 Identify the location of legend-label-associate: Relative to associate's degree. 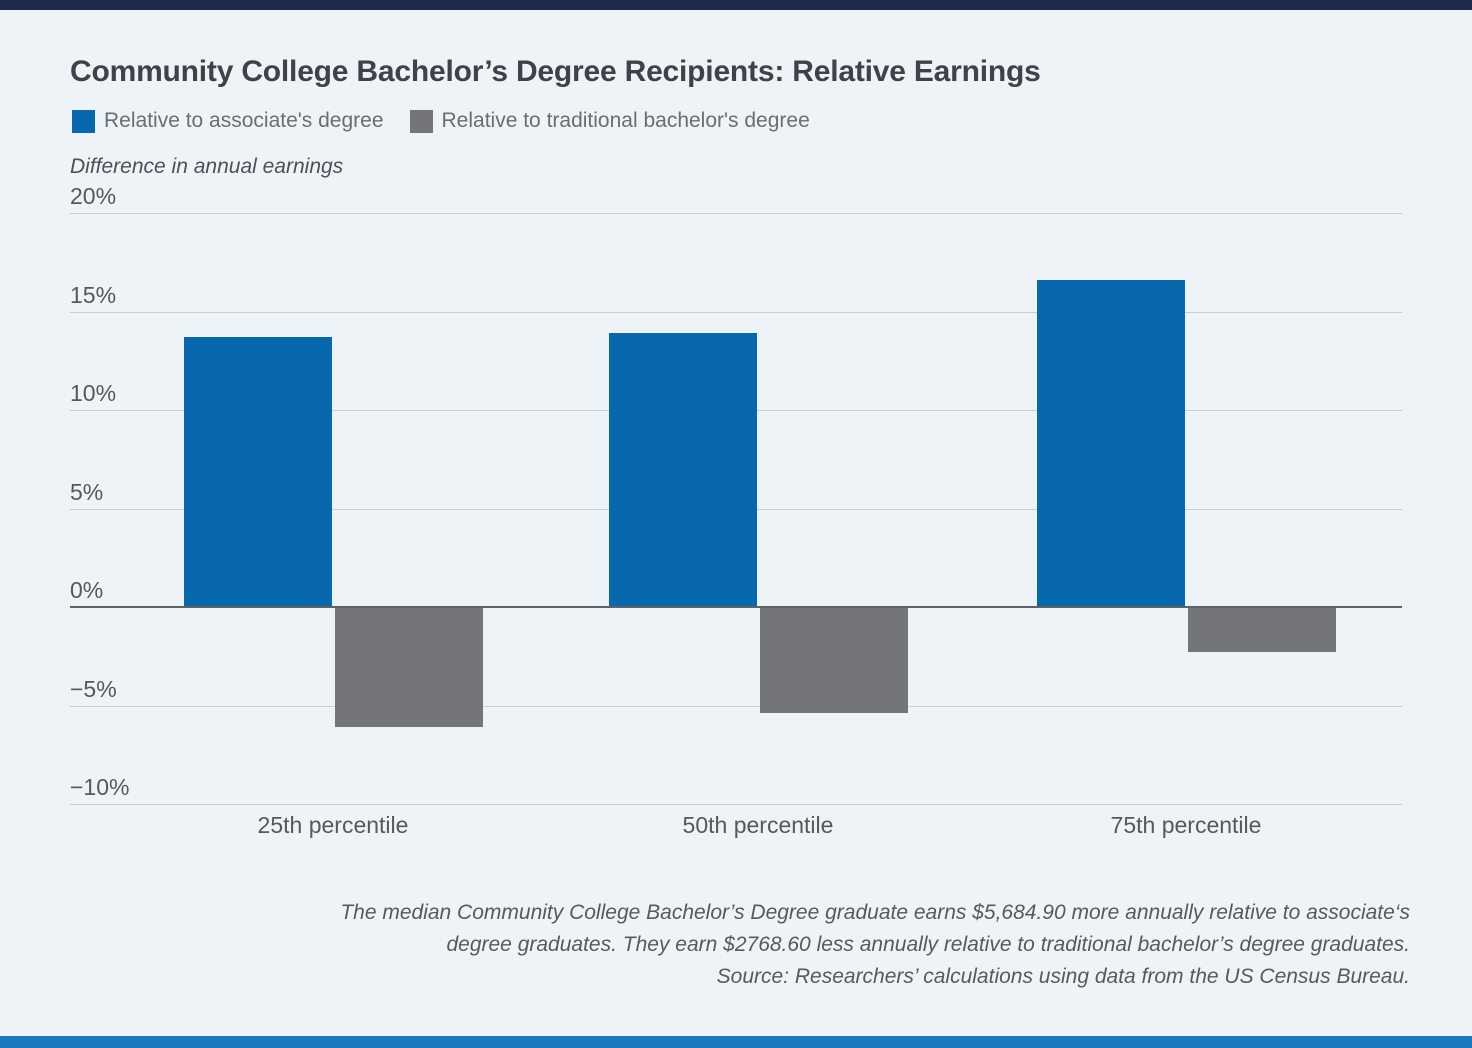
(244, 120).